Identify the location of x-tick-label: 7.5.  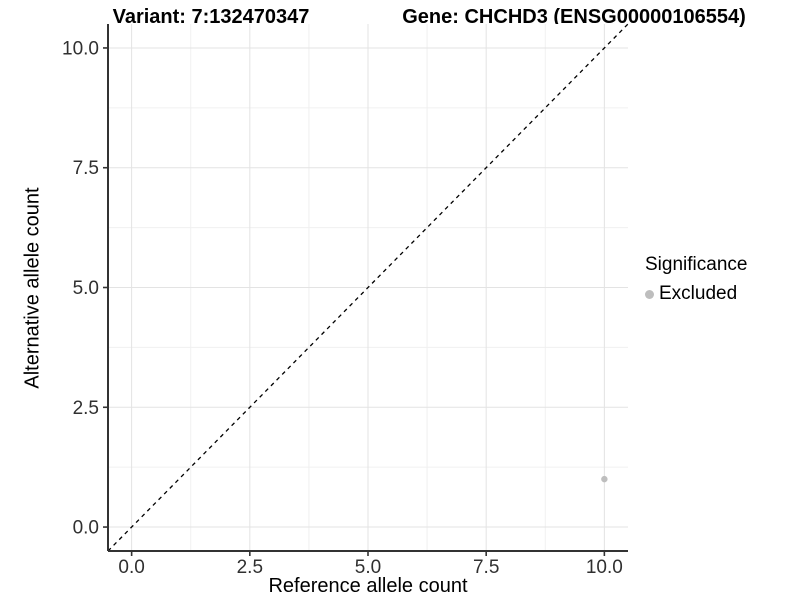
(486, 567).